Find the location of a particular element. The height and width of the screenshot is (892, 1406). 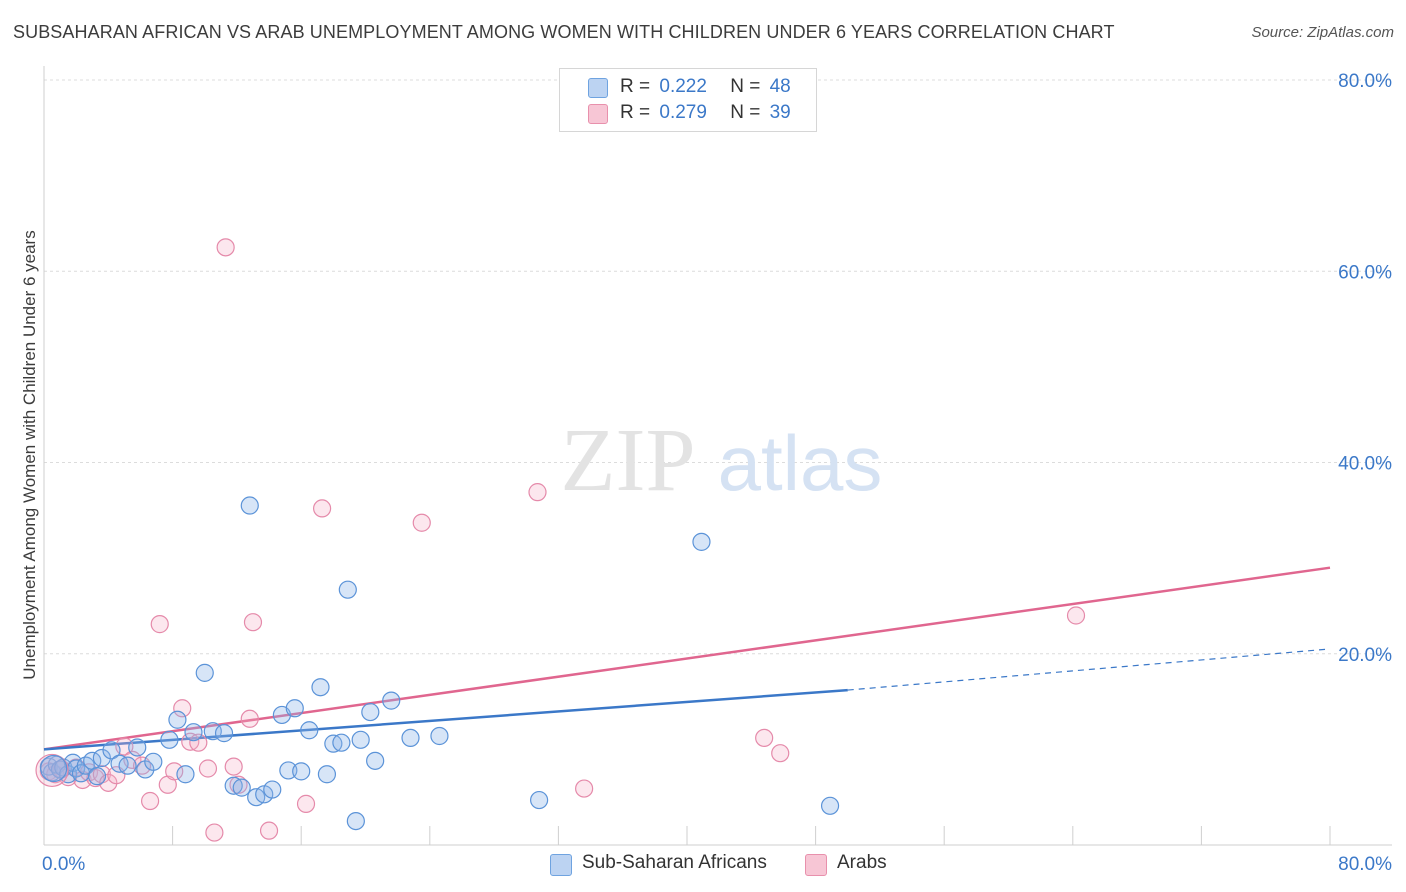

r-value-subsaharan: 0.222 is located at coordinates (683, 86).